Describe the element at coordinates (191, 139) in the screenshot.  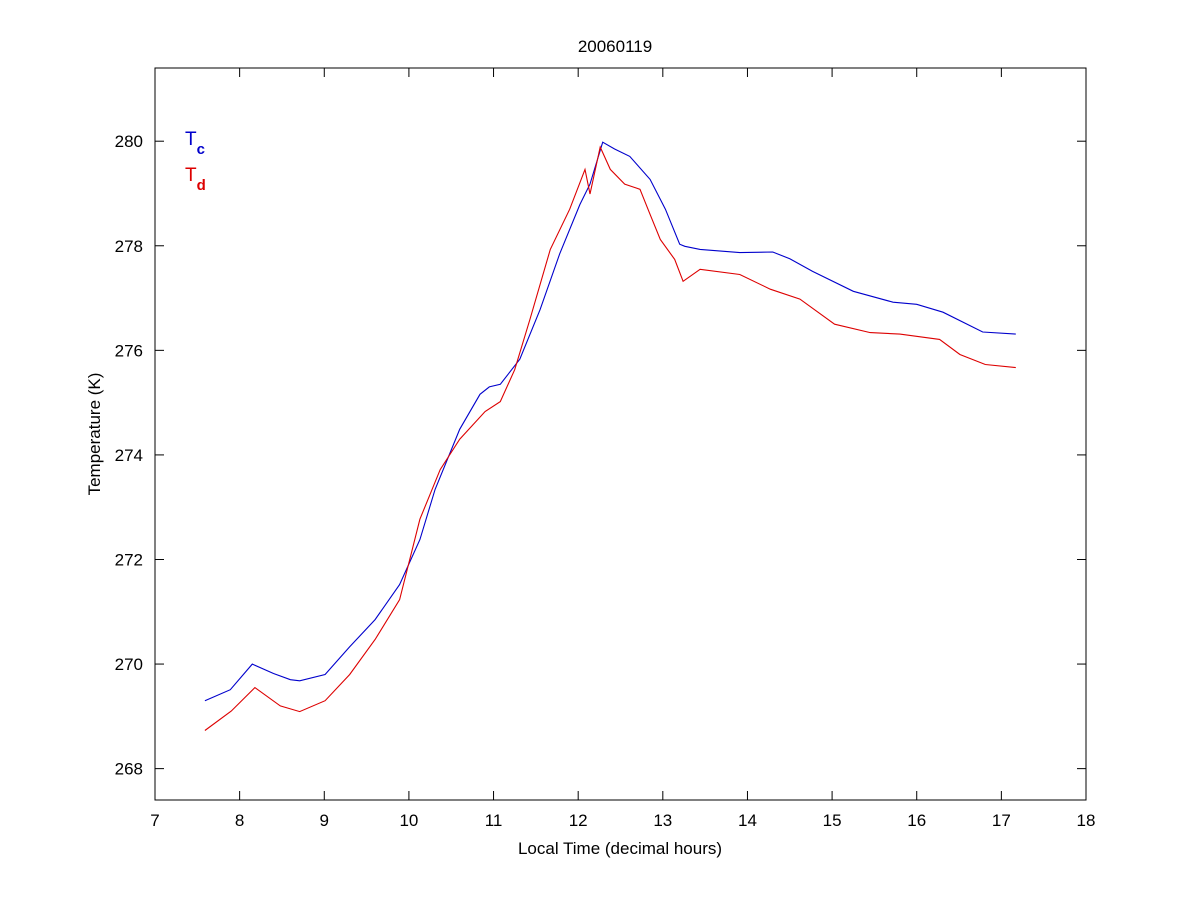
I see `legend-tc-main: T` at that location.